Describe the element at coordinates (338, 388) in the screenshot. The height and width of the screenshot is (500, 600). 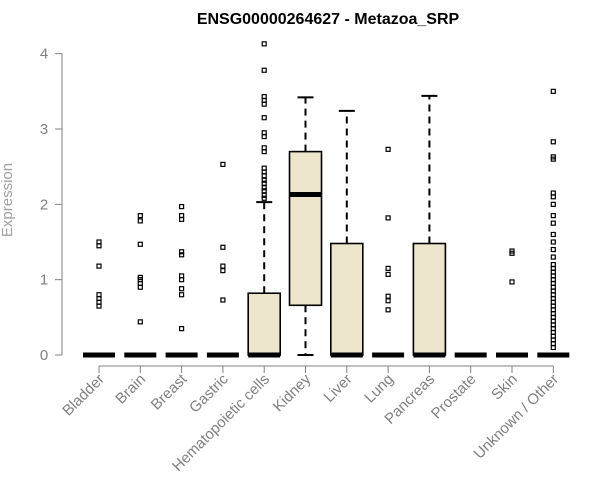
I see `x-tick-label: Liver` at that location.